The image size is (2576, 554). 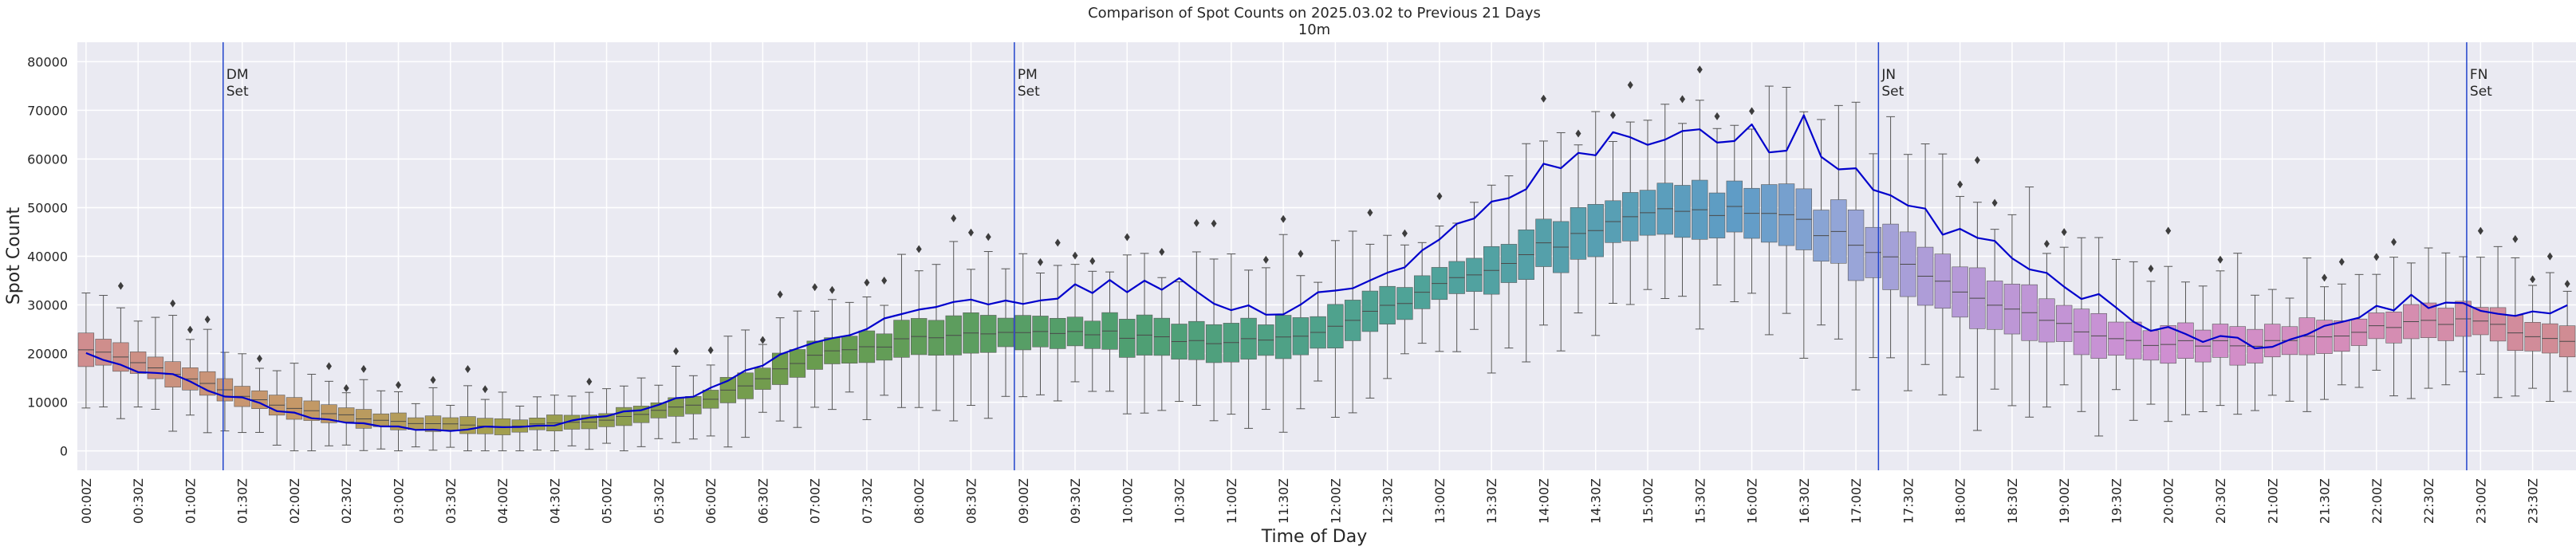 What do you see at coordinates (2325, 501) in the screenshot?
I see `x-tick-label: 21:30Z` at bounding box center [2325, 501].